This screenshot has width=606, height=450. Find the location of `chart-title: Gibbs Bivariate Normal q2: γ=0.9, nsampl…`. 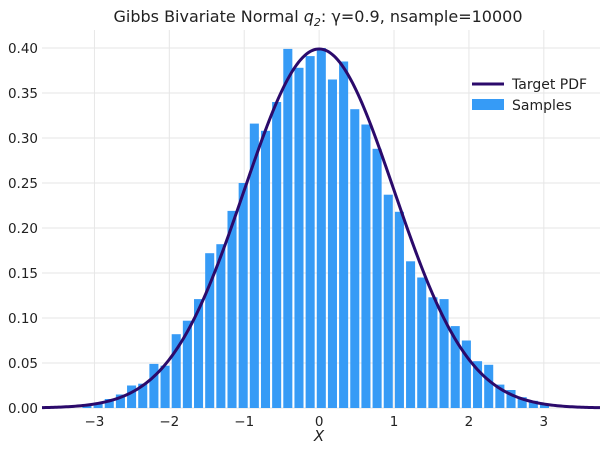

chart-title: Gibbs Bivariate Normal q2: γ=0.9, nsampl… is located at coordinates (317, 18).